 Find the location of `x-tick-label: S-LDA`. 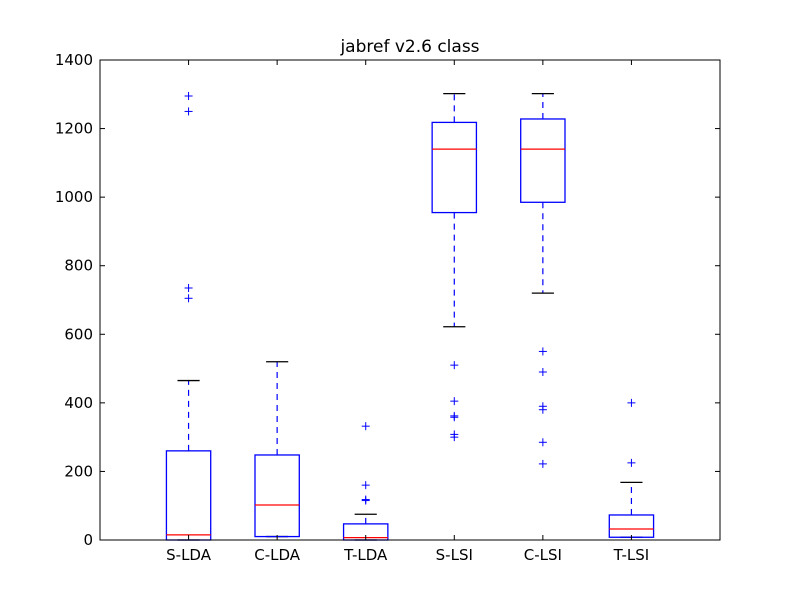

x-tick-label: S-LDA is located at coordinates (189, 555).